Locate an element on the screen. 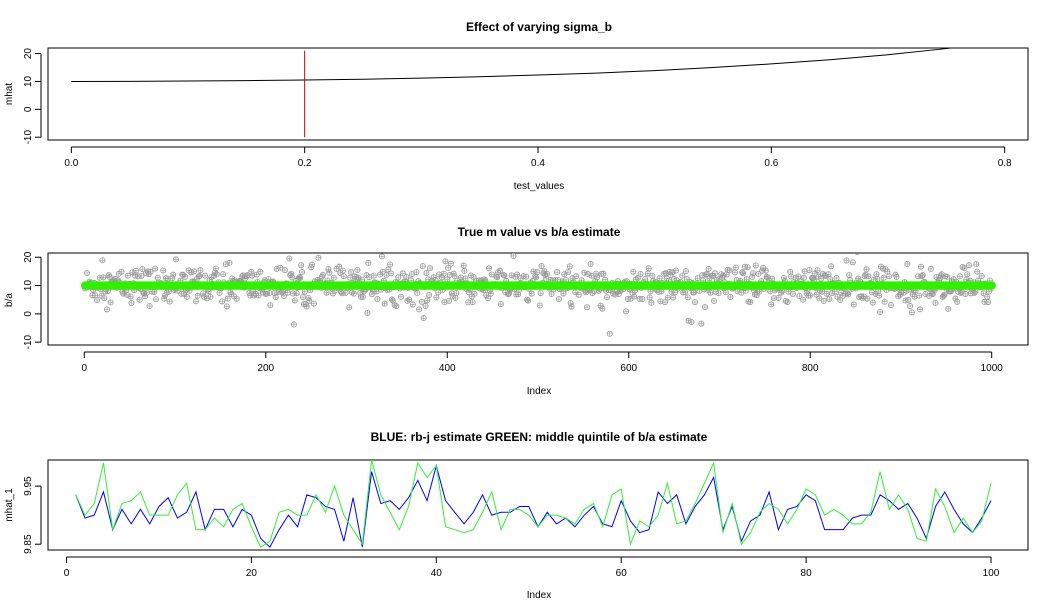  x-axis-label: test_values is located at coordinates (539, 186).